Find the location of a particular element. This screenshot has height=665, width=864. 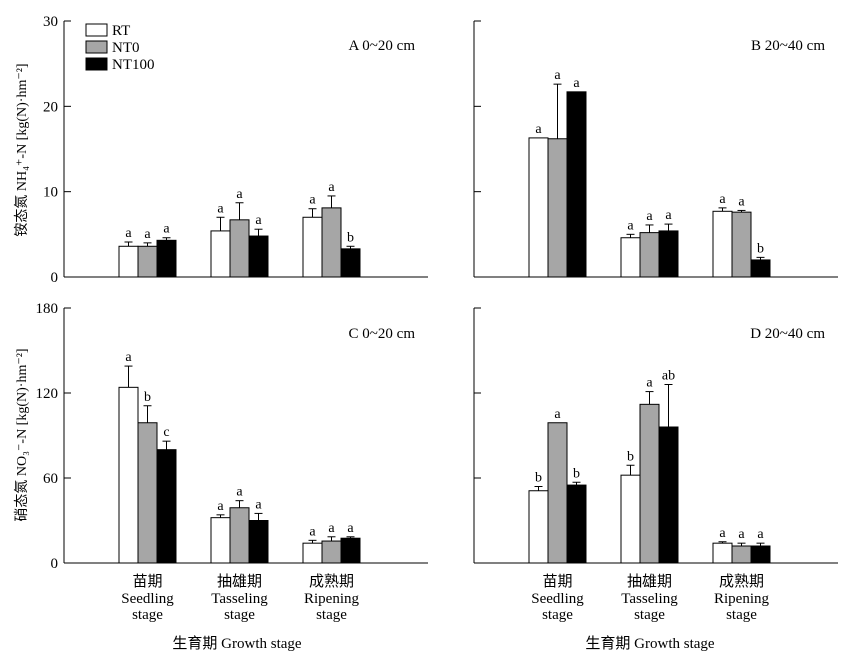

x-axis-label-right: 生育期 Growth stage is located at coordinates (649, 643).